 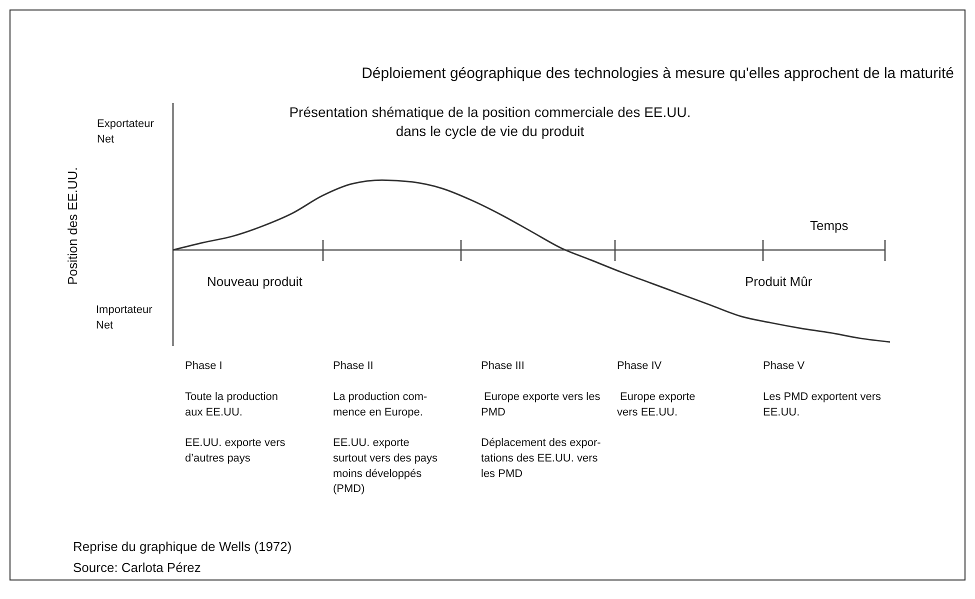 What do you see at coordinates (231, 404) in the screenshot?
I see `text: Toute la production aux EE.UU.` at bounding box center [231, 404].